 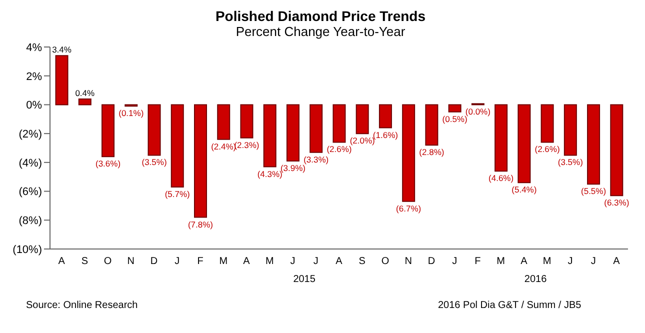 I want to click on data-label: (2.4%), so click(x=223, y=146).